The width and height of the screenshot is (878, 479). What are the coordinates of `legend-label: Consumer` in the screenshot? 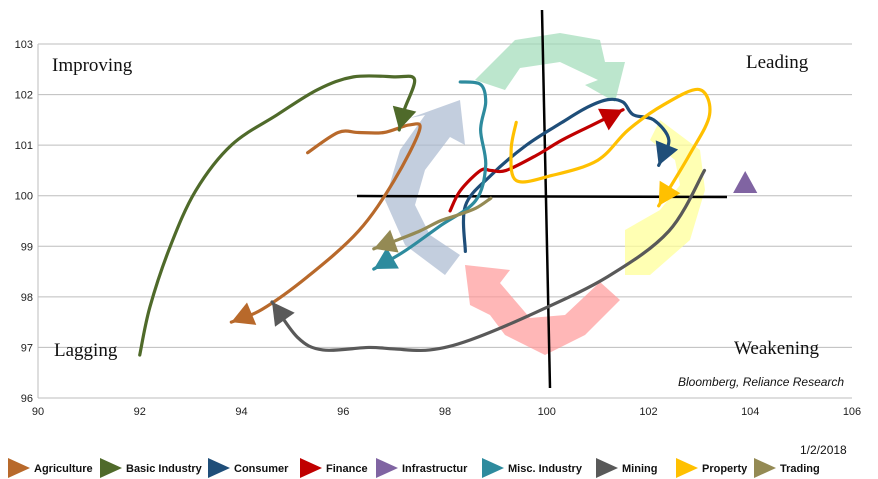 It's located at (261, 469).